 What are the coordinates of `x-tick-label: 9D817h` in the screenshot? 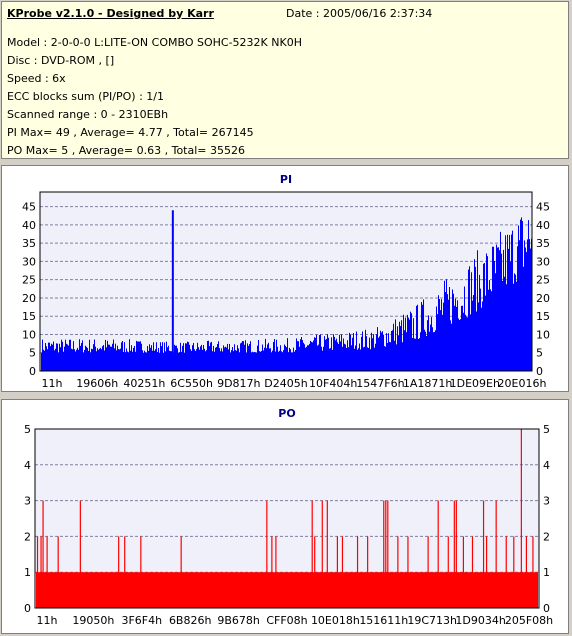 It's located at (238, 383).